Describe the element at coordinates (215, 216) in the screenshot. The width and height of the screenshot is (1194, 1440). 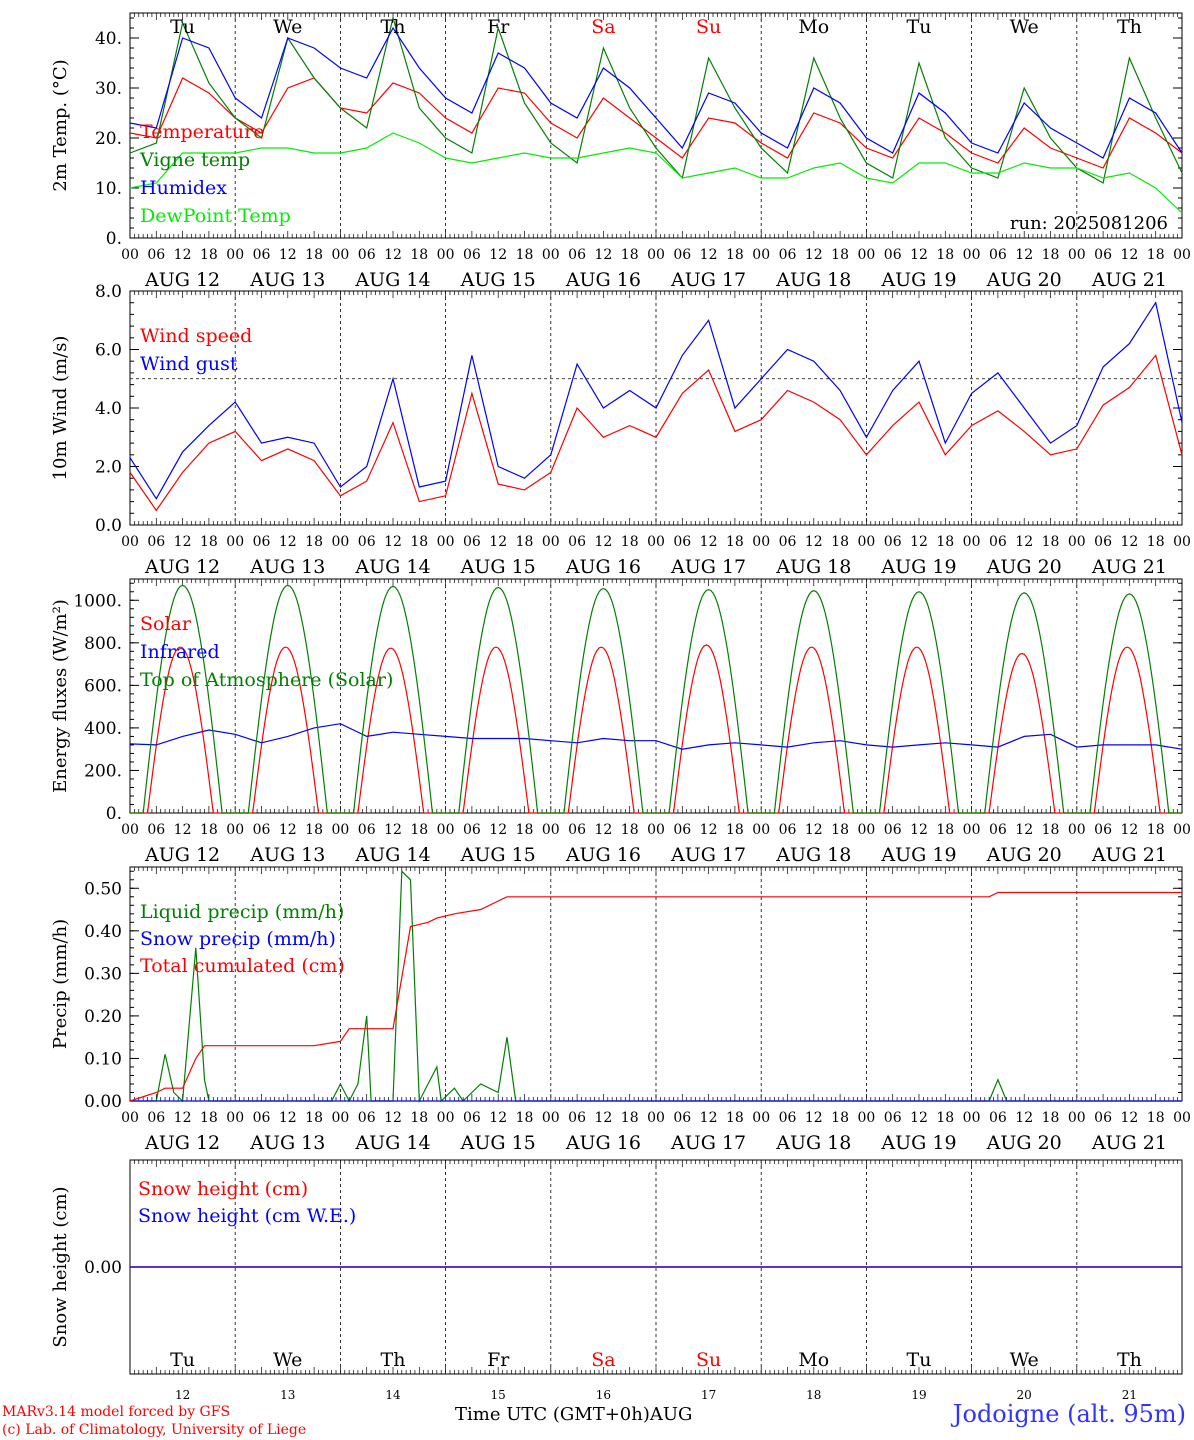
I see `legend-entry: DewPoint Temp` at that location.